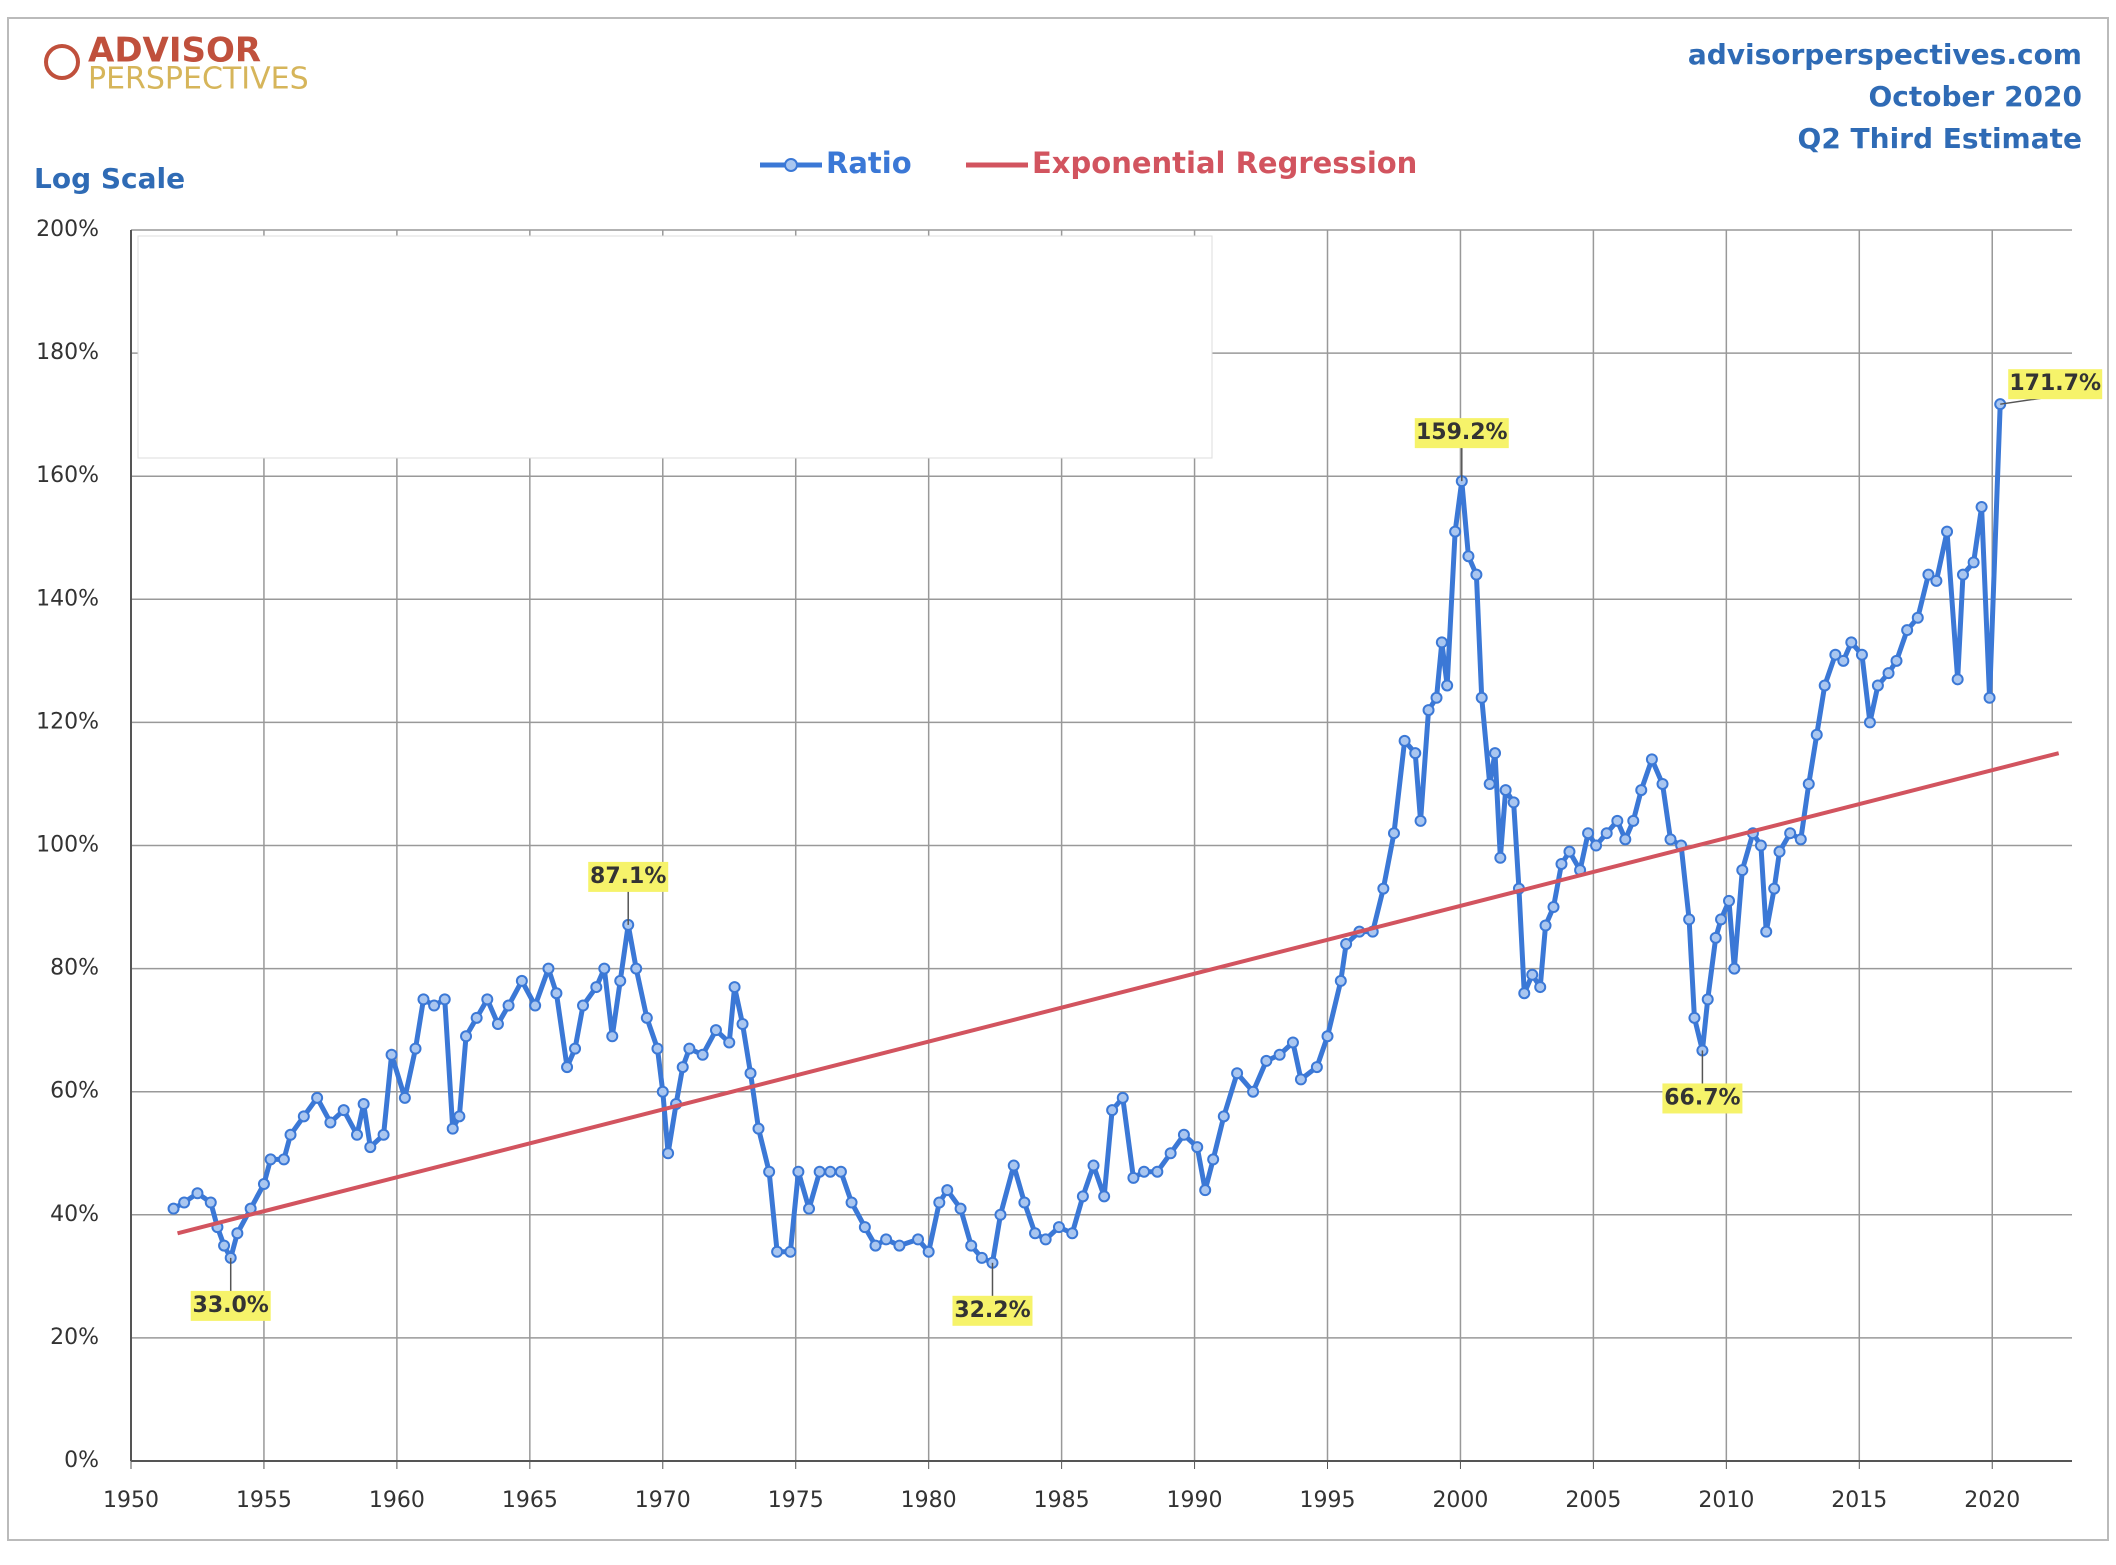 The height and width of the screenshot is (1565, 2116). Describe the element at coordinates (1224, 163) in the screenshot. I see `legend-label: Exponential Regression` at that location.